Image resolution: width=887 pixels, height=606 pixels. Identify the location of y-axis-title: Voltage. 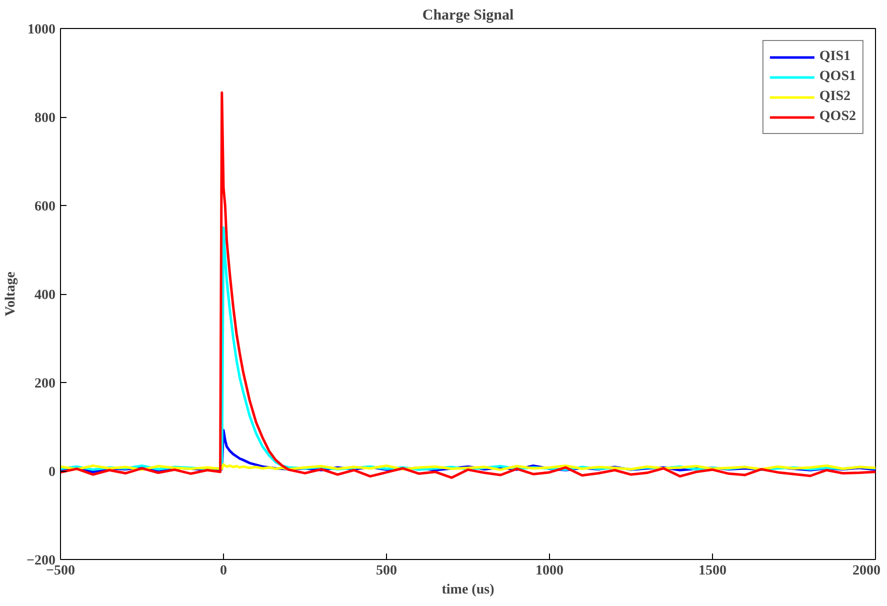
(11, 294).